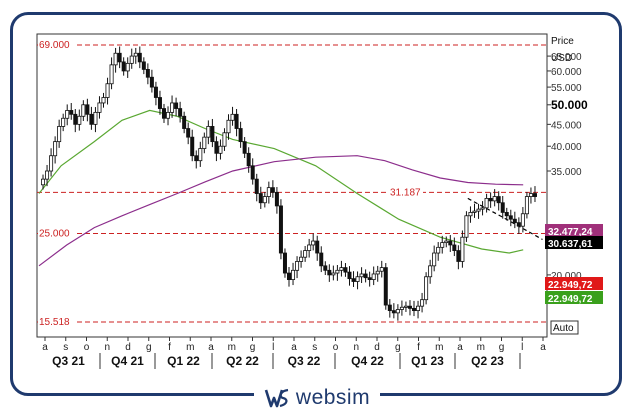  I want to click on price-badge-label: 30.637,61, so click(570, 244).